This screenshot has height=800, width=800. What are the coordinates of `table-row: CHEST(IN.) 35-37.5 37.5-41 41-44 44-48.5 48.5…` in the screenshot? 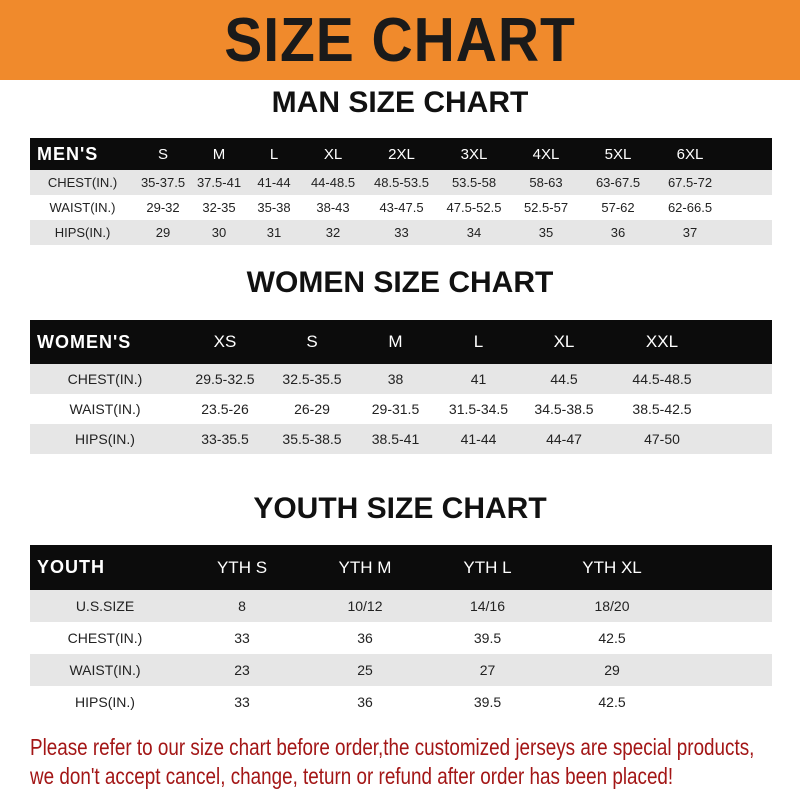 It's located at (401, 182).